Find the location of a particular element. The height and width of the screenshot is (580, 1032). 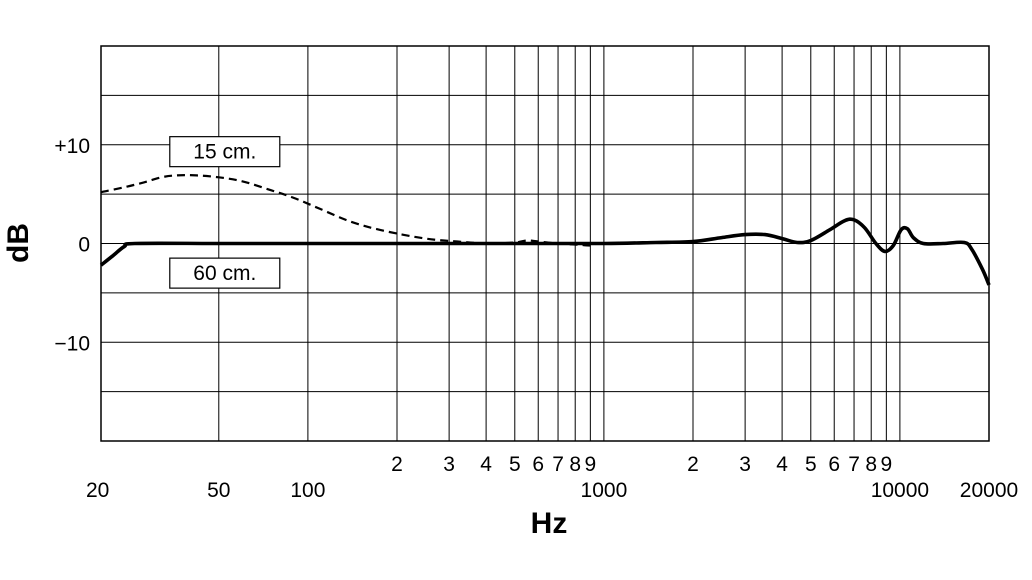

series-line-15cm is located at coordinates (378, 210).